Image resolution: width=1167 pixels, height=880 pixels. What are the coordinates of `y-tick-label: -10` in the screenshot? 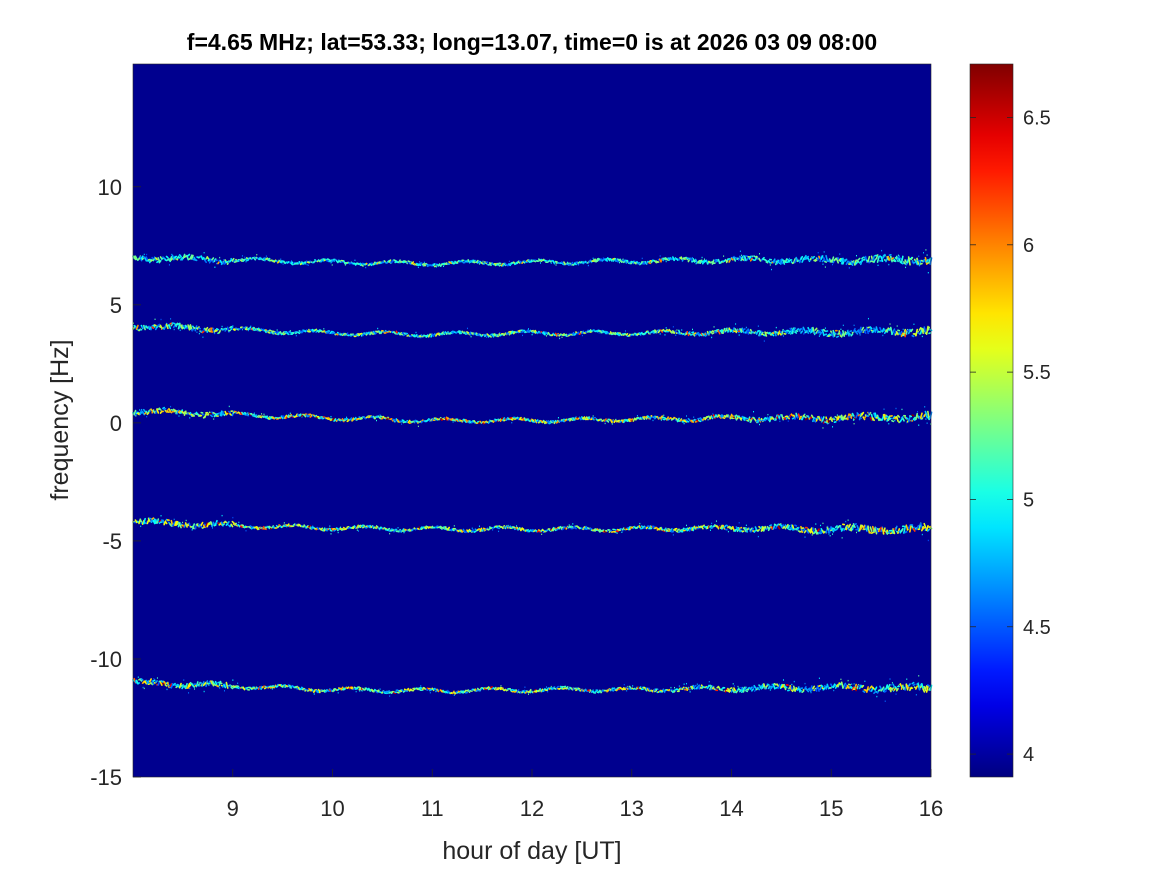 It's located at (106, 659).